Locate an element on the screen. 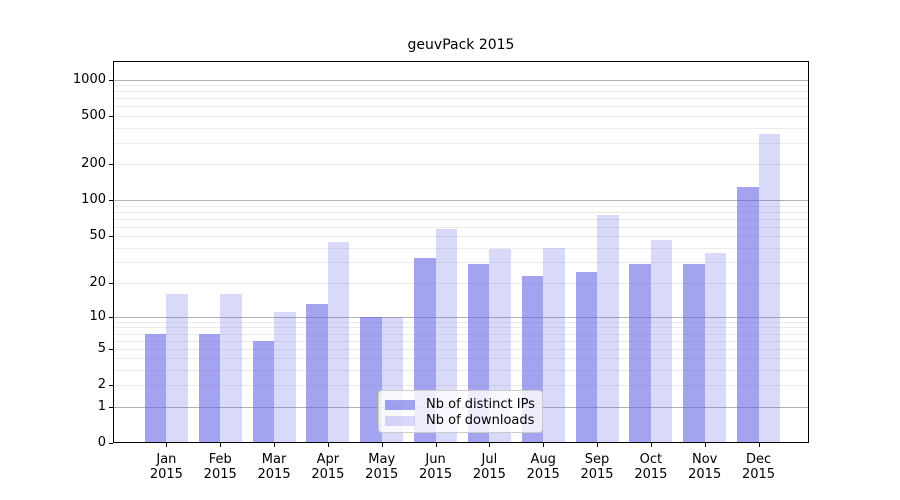 The width and height of the screenshot is (900, 500). legend: Nb of distinct IPs Nb of downloads is located at coordinates (460, 411).